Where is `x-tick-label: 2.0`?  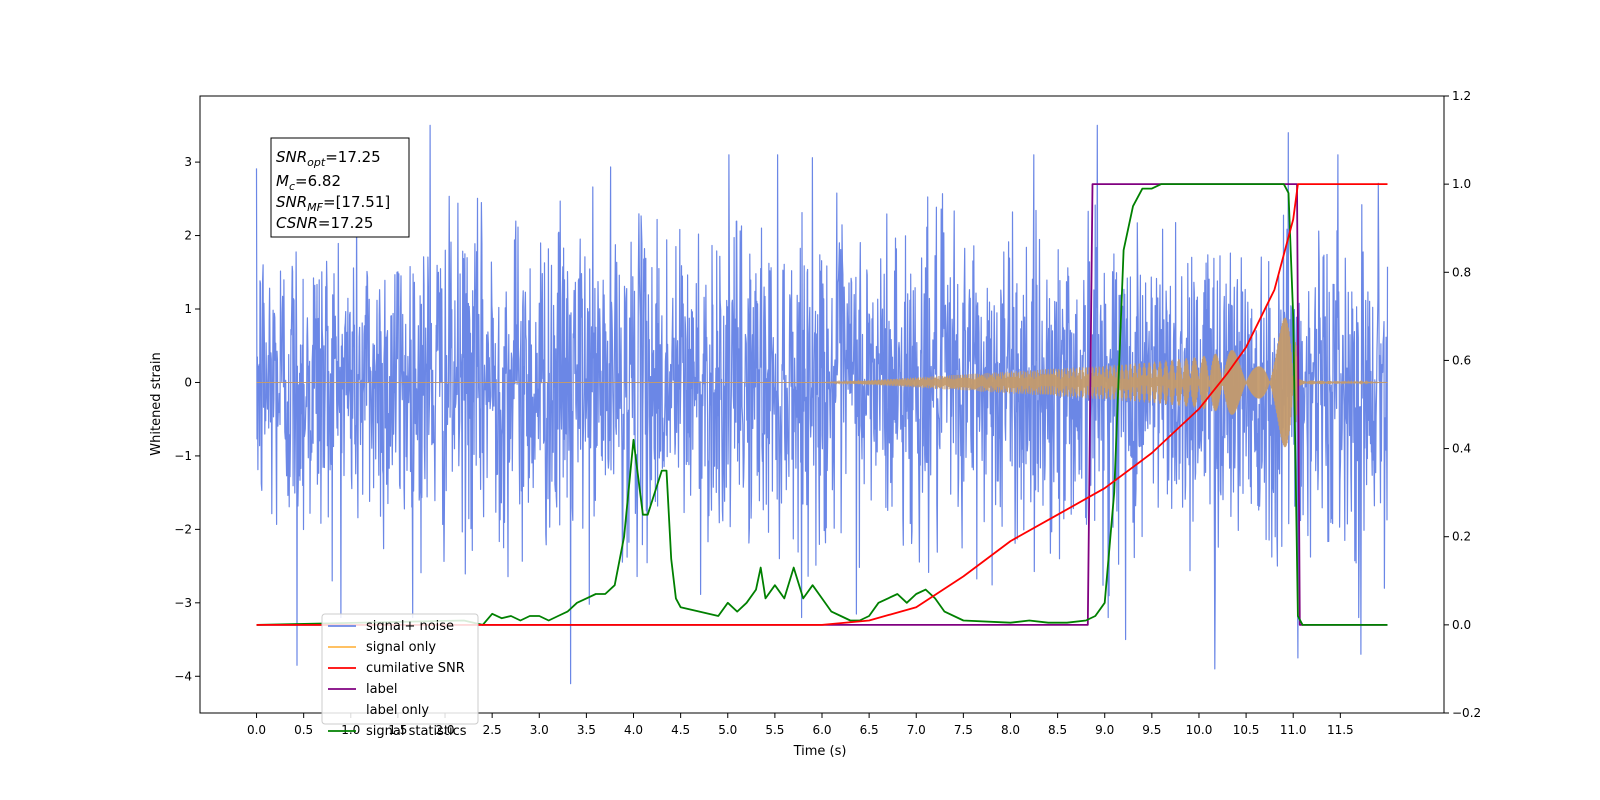 x-tick-label: 2.0 is located at coordinates (444, 730).